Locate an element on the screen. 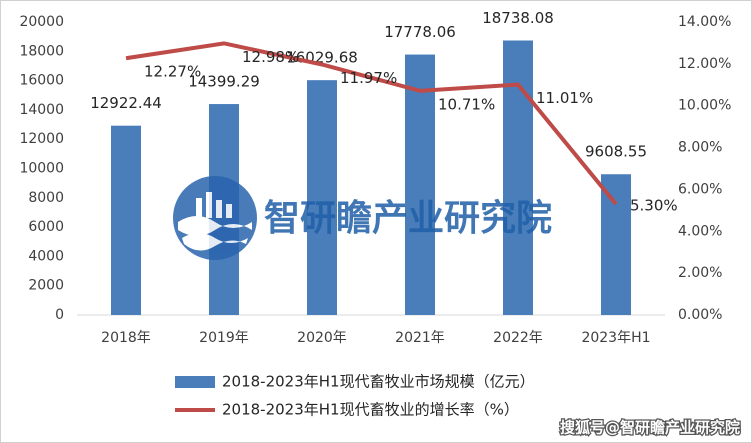  y-tick-label: 16000 is located at coordinates (41, 81).